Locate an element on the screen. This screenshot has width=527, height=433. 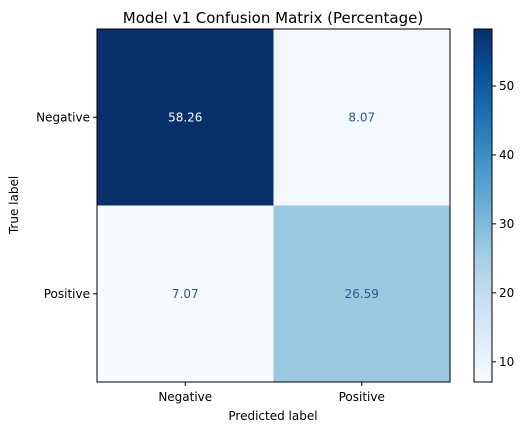
cell-value-label: 58.26 is located at coordinates (185, 117).